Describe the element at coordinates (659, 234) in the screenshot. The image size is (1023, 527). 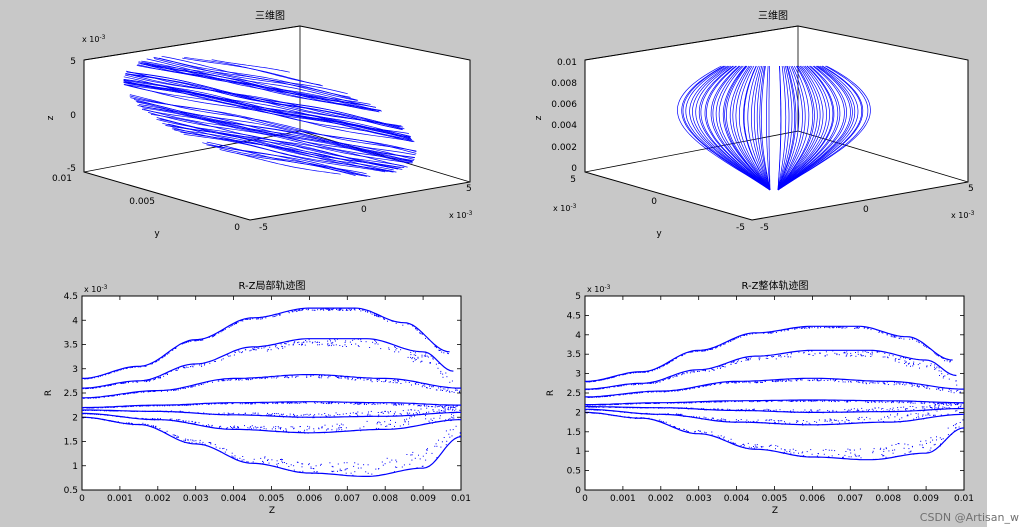
I see `plot2-ylabel: y` at that location.